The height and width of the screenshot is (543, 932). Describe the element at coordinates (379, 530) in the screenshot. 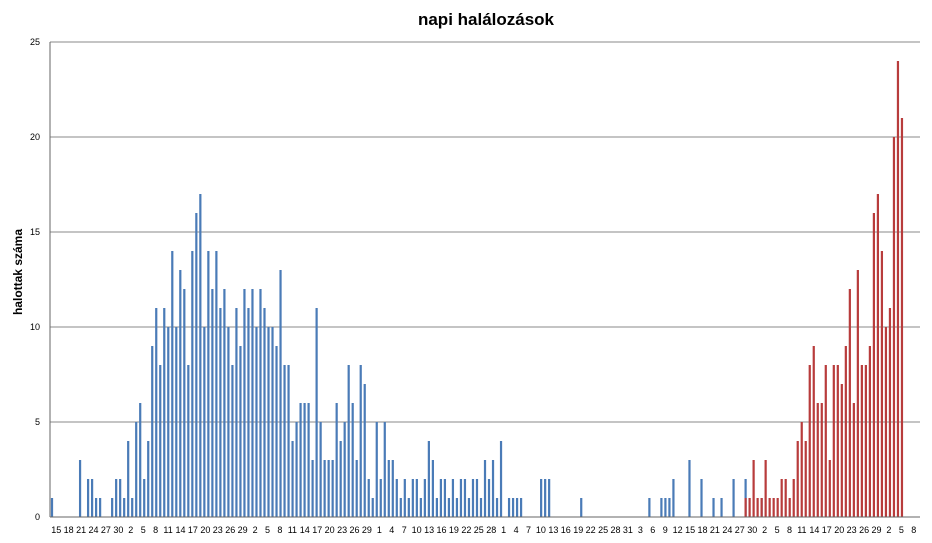

I see `x-tick-label: 1` at that location.